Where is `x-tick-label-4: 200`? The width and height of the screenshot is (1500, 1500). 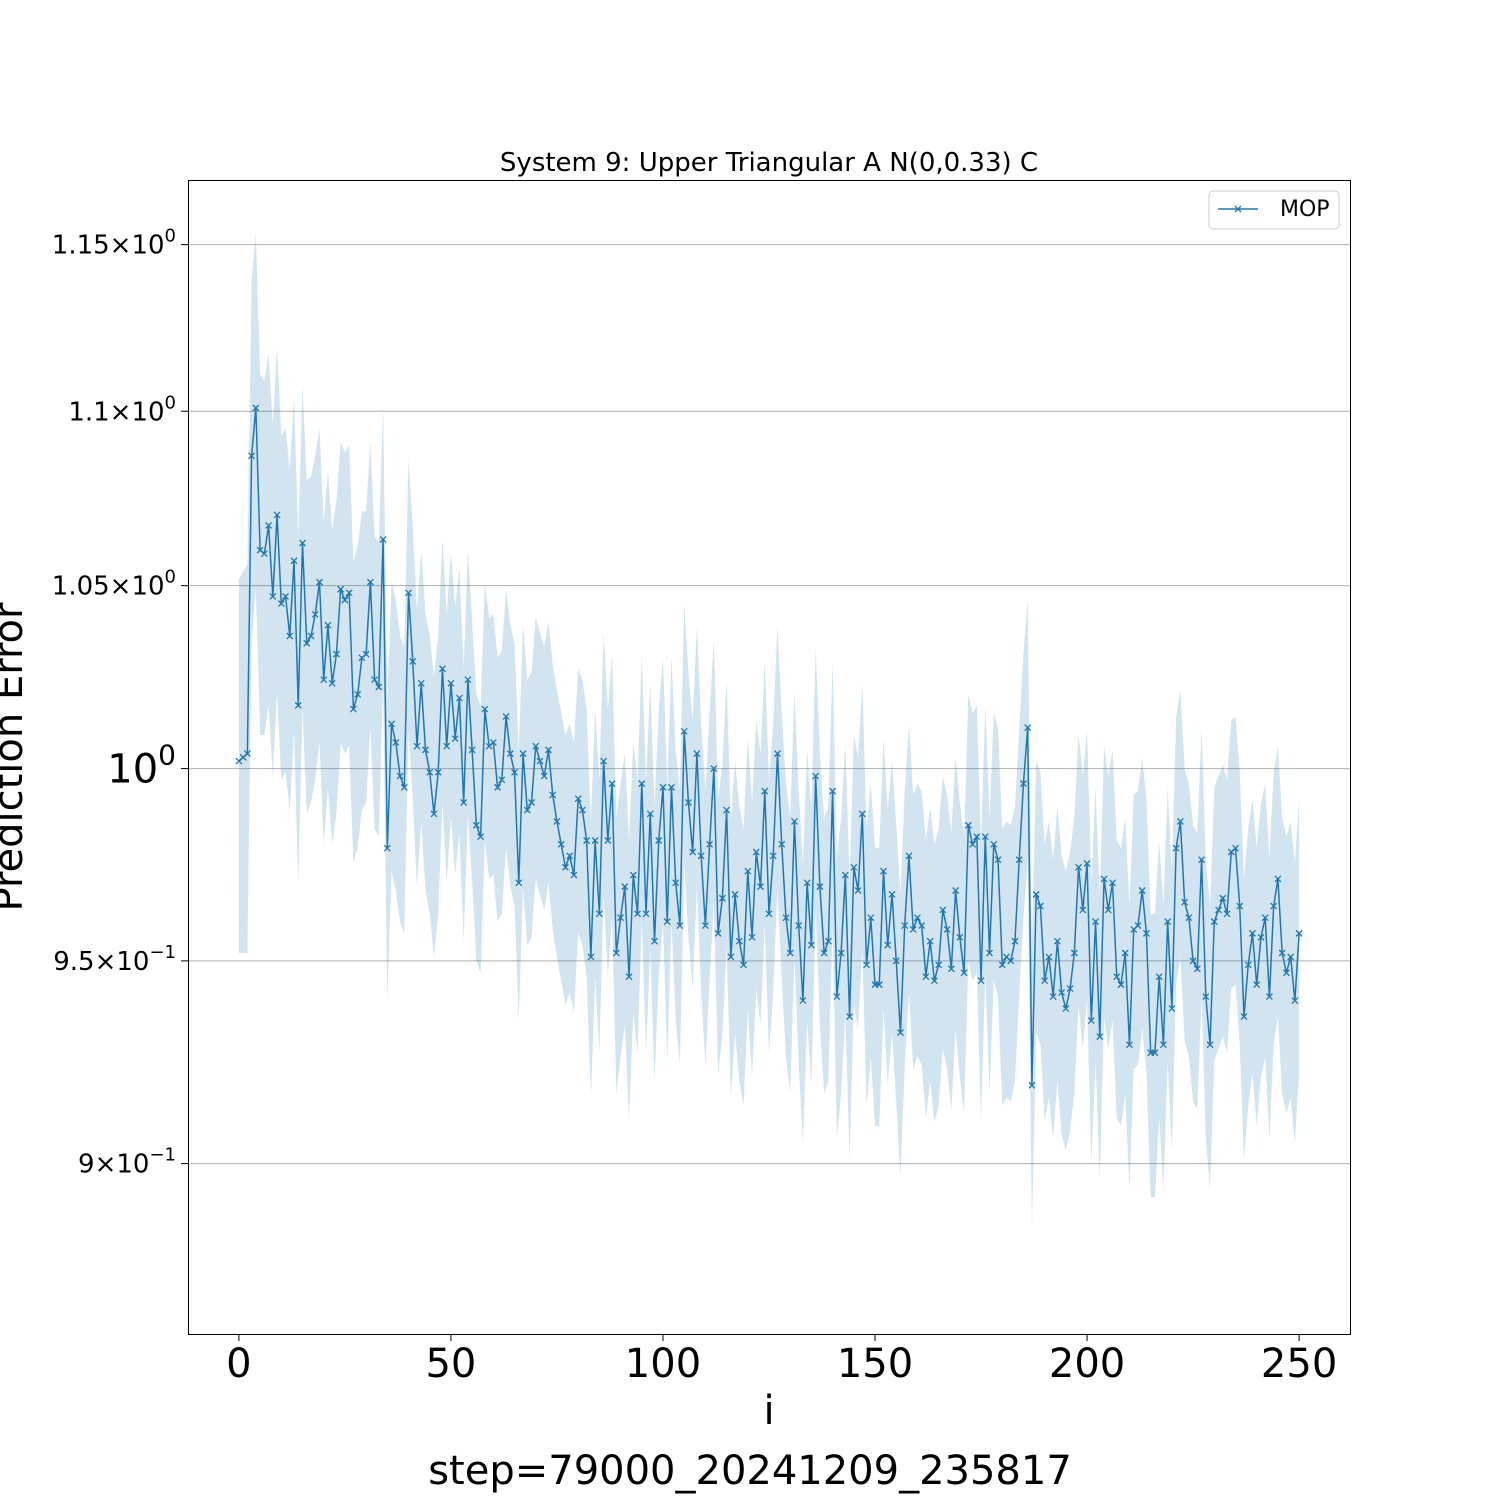
x-tick-label-4: 200 is located at coordinates (1087, 1364).